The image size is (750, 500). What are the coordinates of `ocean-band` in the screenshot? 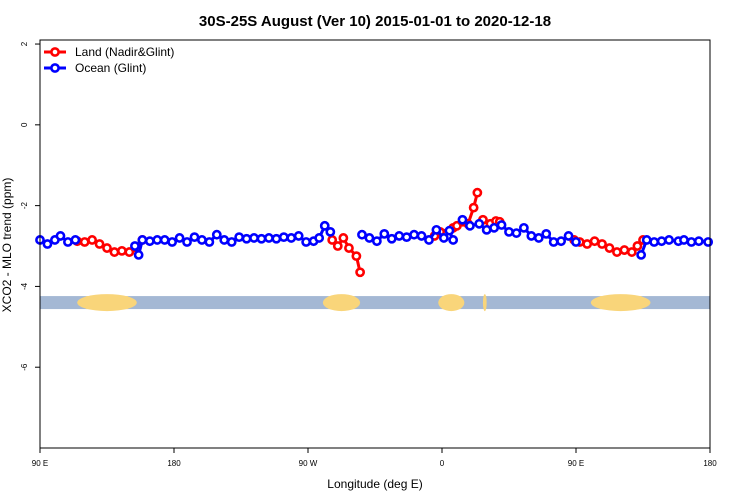 It's located at (375, 303).